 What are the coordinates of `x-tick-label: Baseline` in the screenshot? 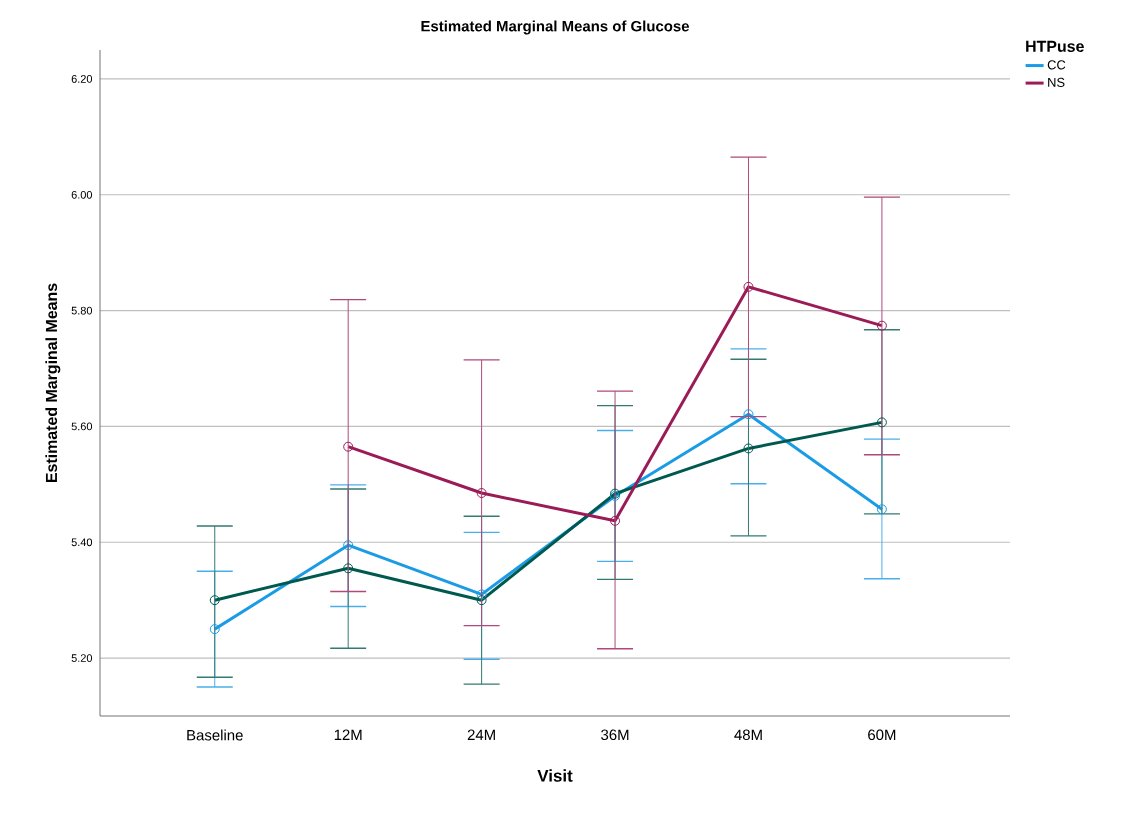 It's located at (215, 735).